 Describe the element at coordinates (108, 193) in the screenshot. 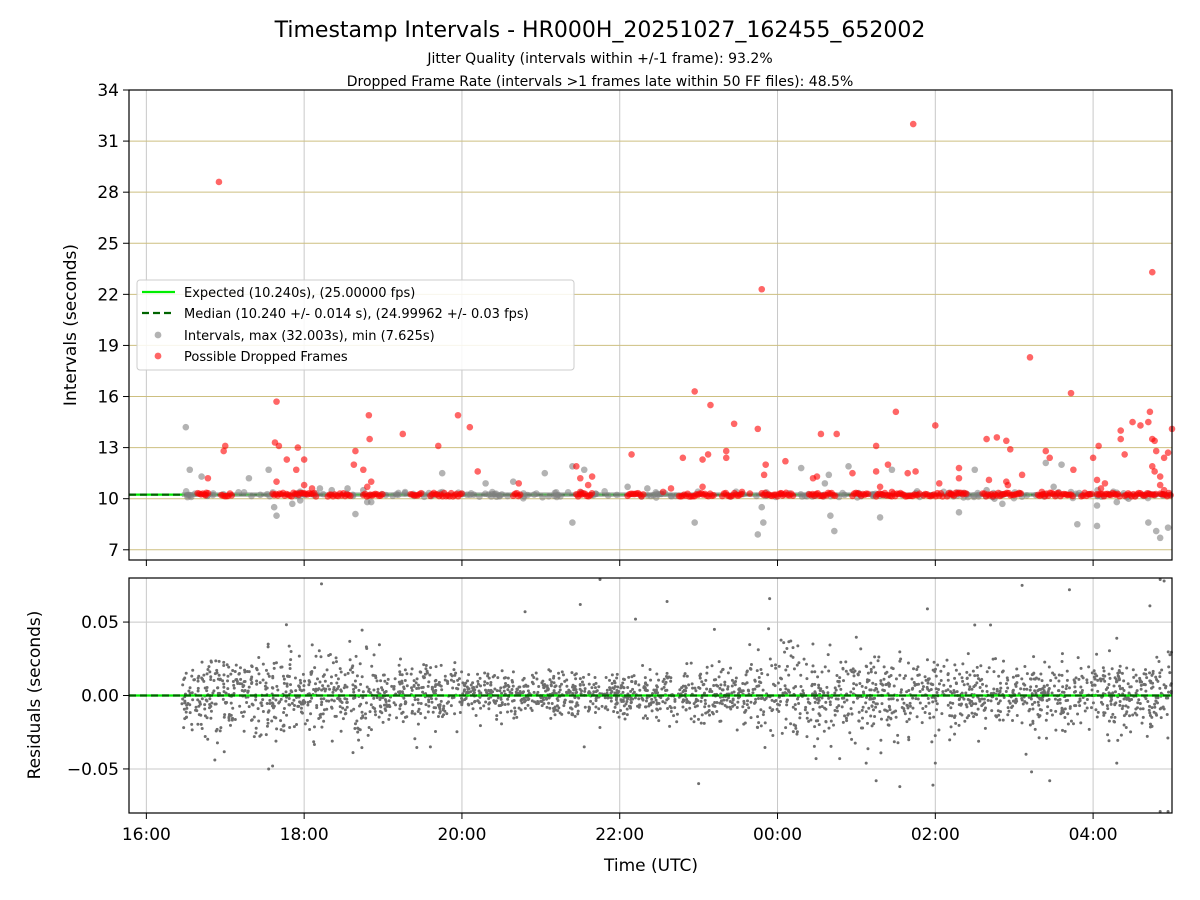

I see `intervals-y-tick-label: 28` at that location.